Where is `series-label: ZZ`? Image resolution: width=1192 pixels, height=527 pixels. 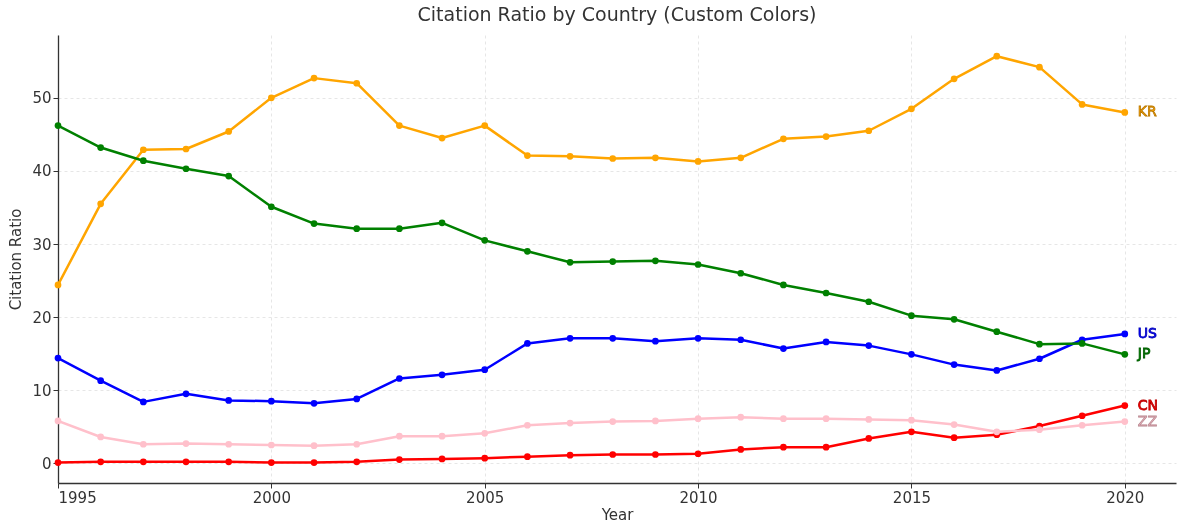
series-label: ZZ is located at coordinates (1147, 420).